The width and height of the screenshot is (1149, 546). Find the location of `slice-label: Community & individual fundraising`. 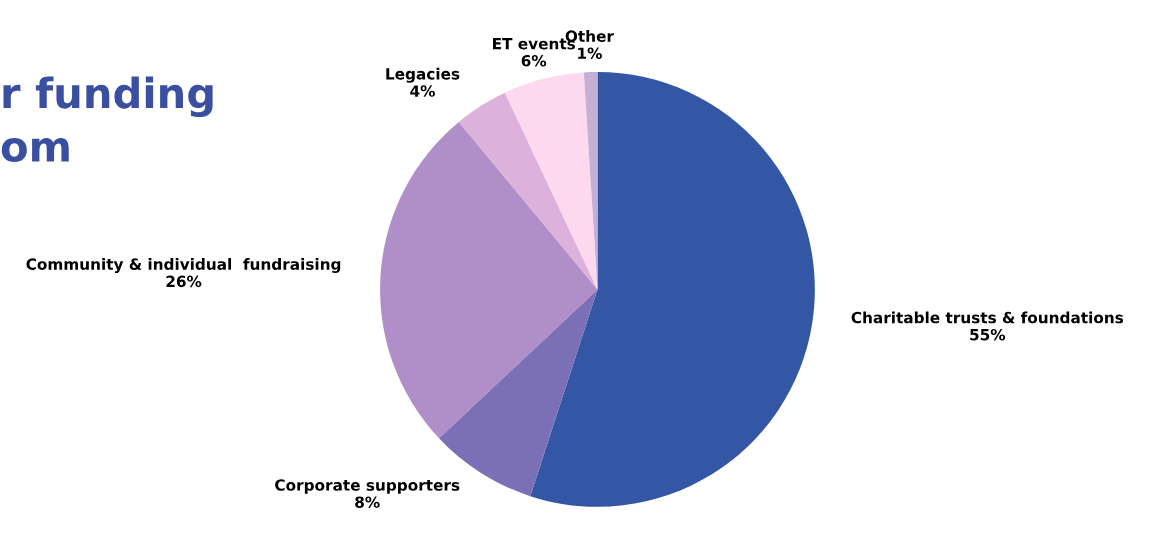

slice-label: Community & individual fundraising is located at coordinates (183, 265).